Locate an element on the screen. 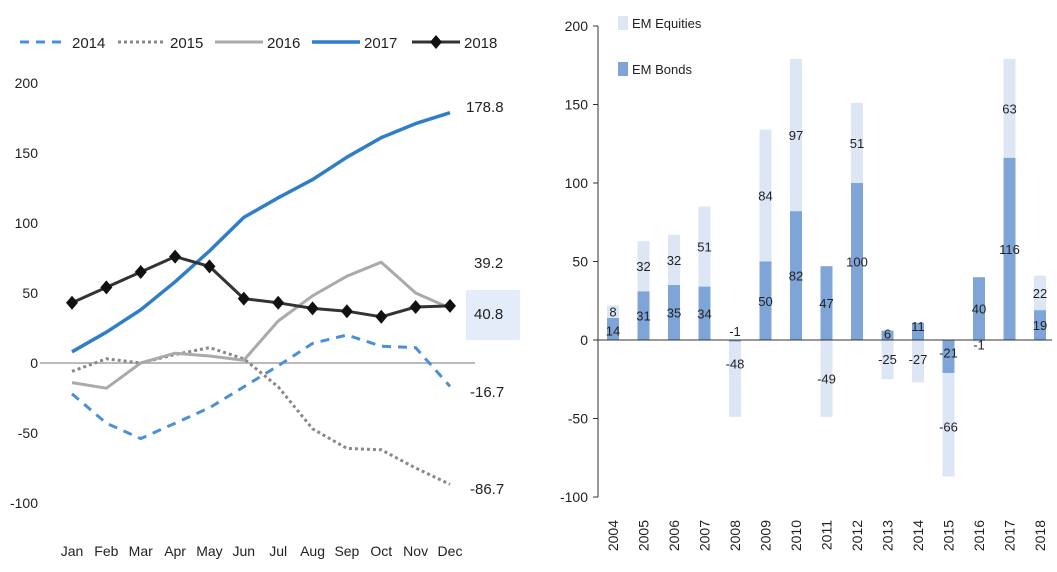  line-chart-y-ticks: 200 150 100 50 0 -50 -100 is located at coordinates (24, 293).